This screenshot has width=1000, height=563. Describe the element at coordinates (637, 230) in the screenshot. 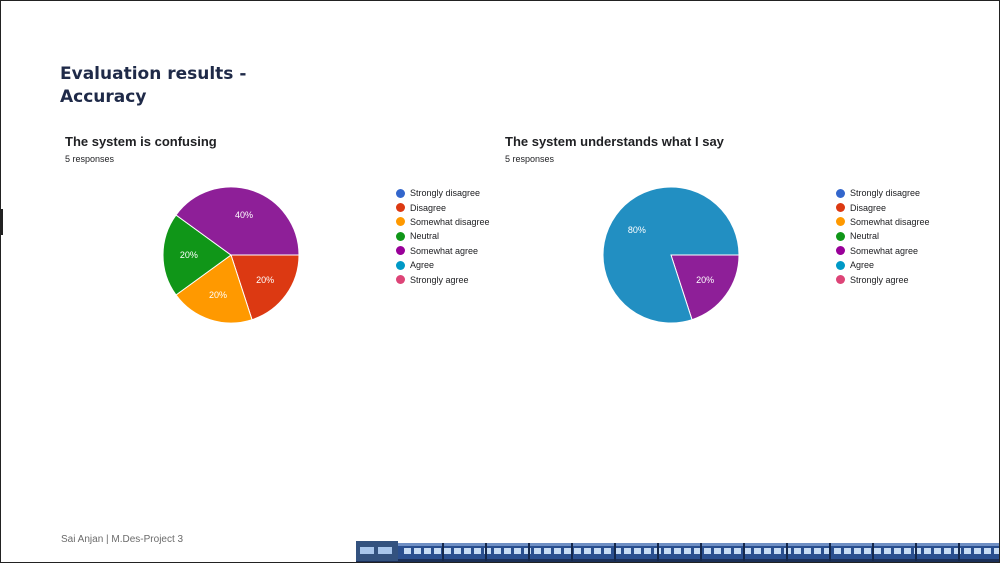

I see `slice-percent-label: 80%` at that location.